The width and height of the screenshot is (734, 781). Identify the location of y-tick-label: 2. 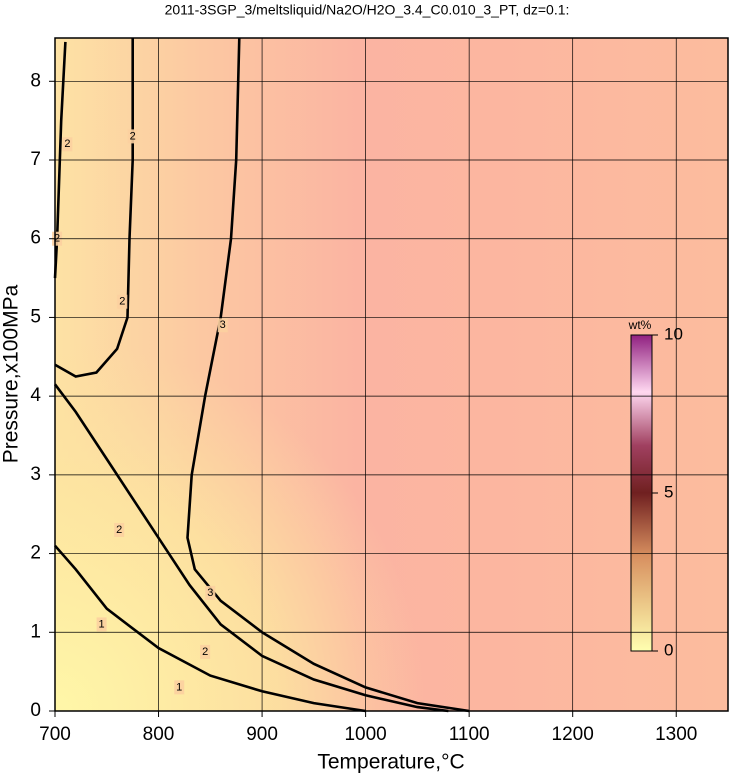
(35, 553).